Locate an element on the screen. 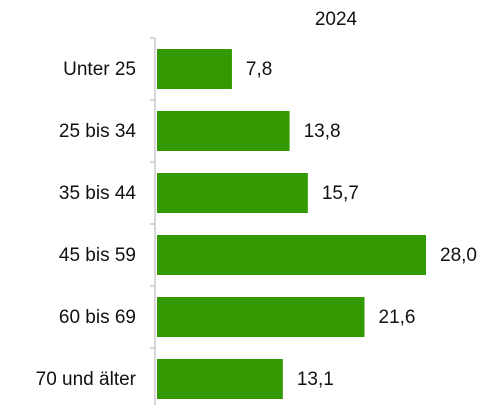  data-label: 15,7 is located at coordinates (340, 193).